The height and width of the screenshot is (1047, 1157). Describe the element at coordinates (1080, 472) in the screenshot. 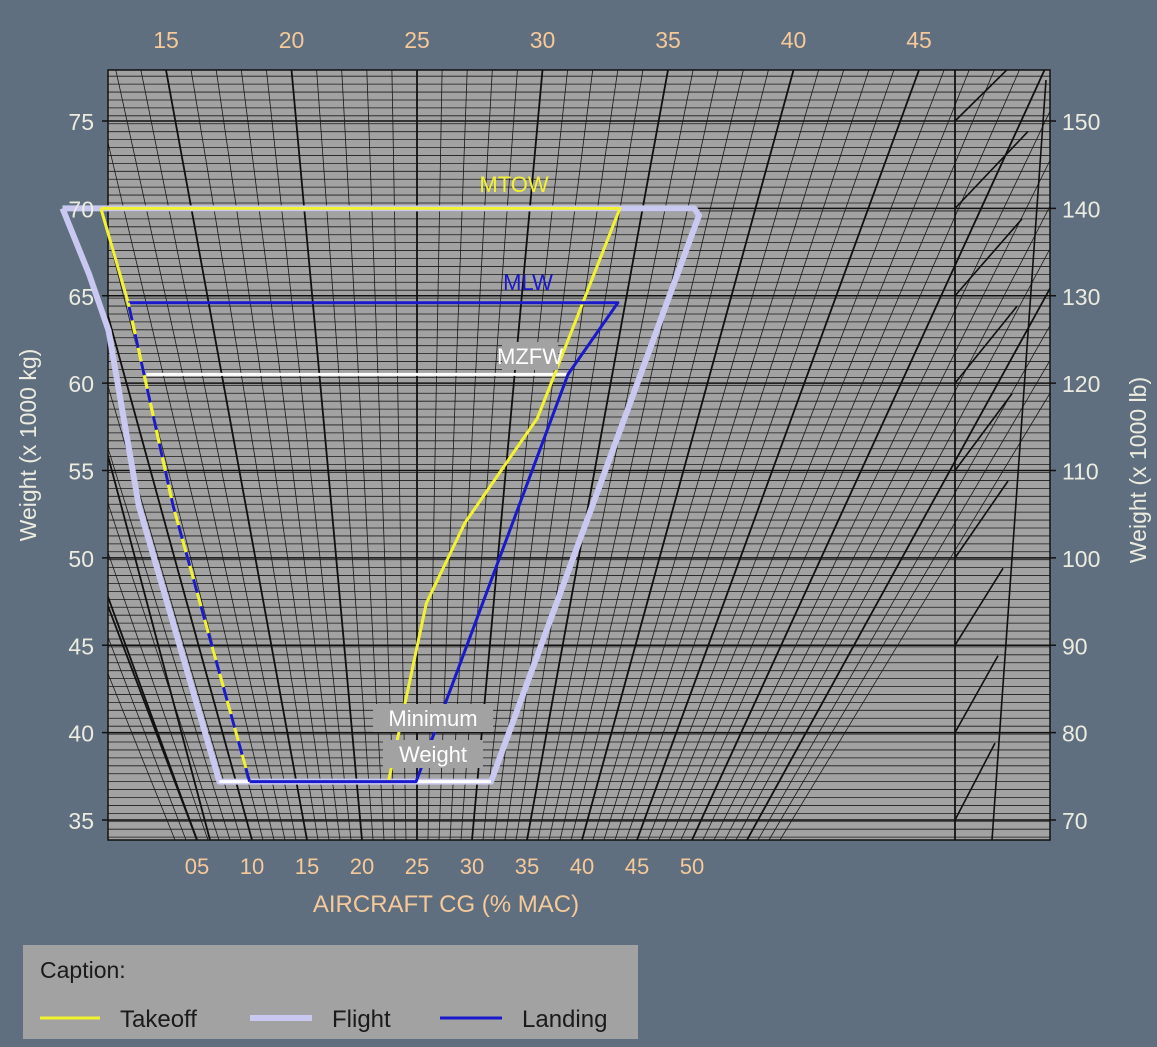

I see `y-tick-label-lb: 110` at that location.